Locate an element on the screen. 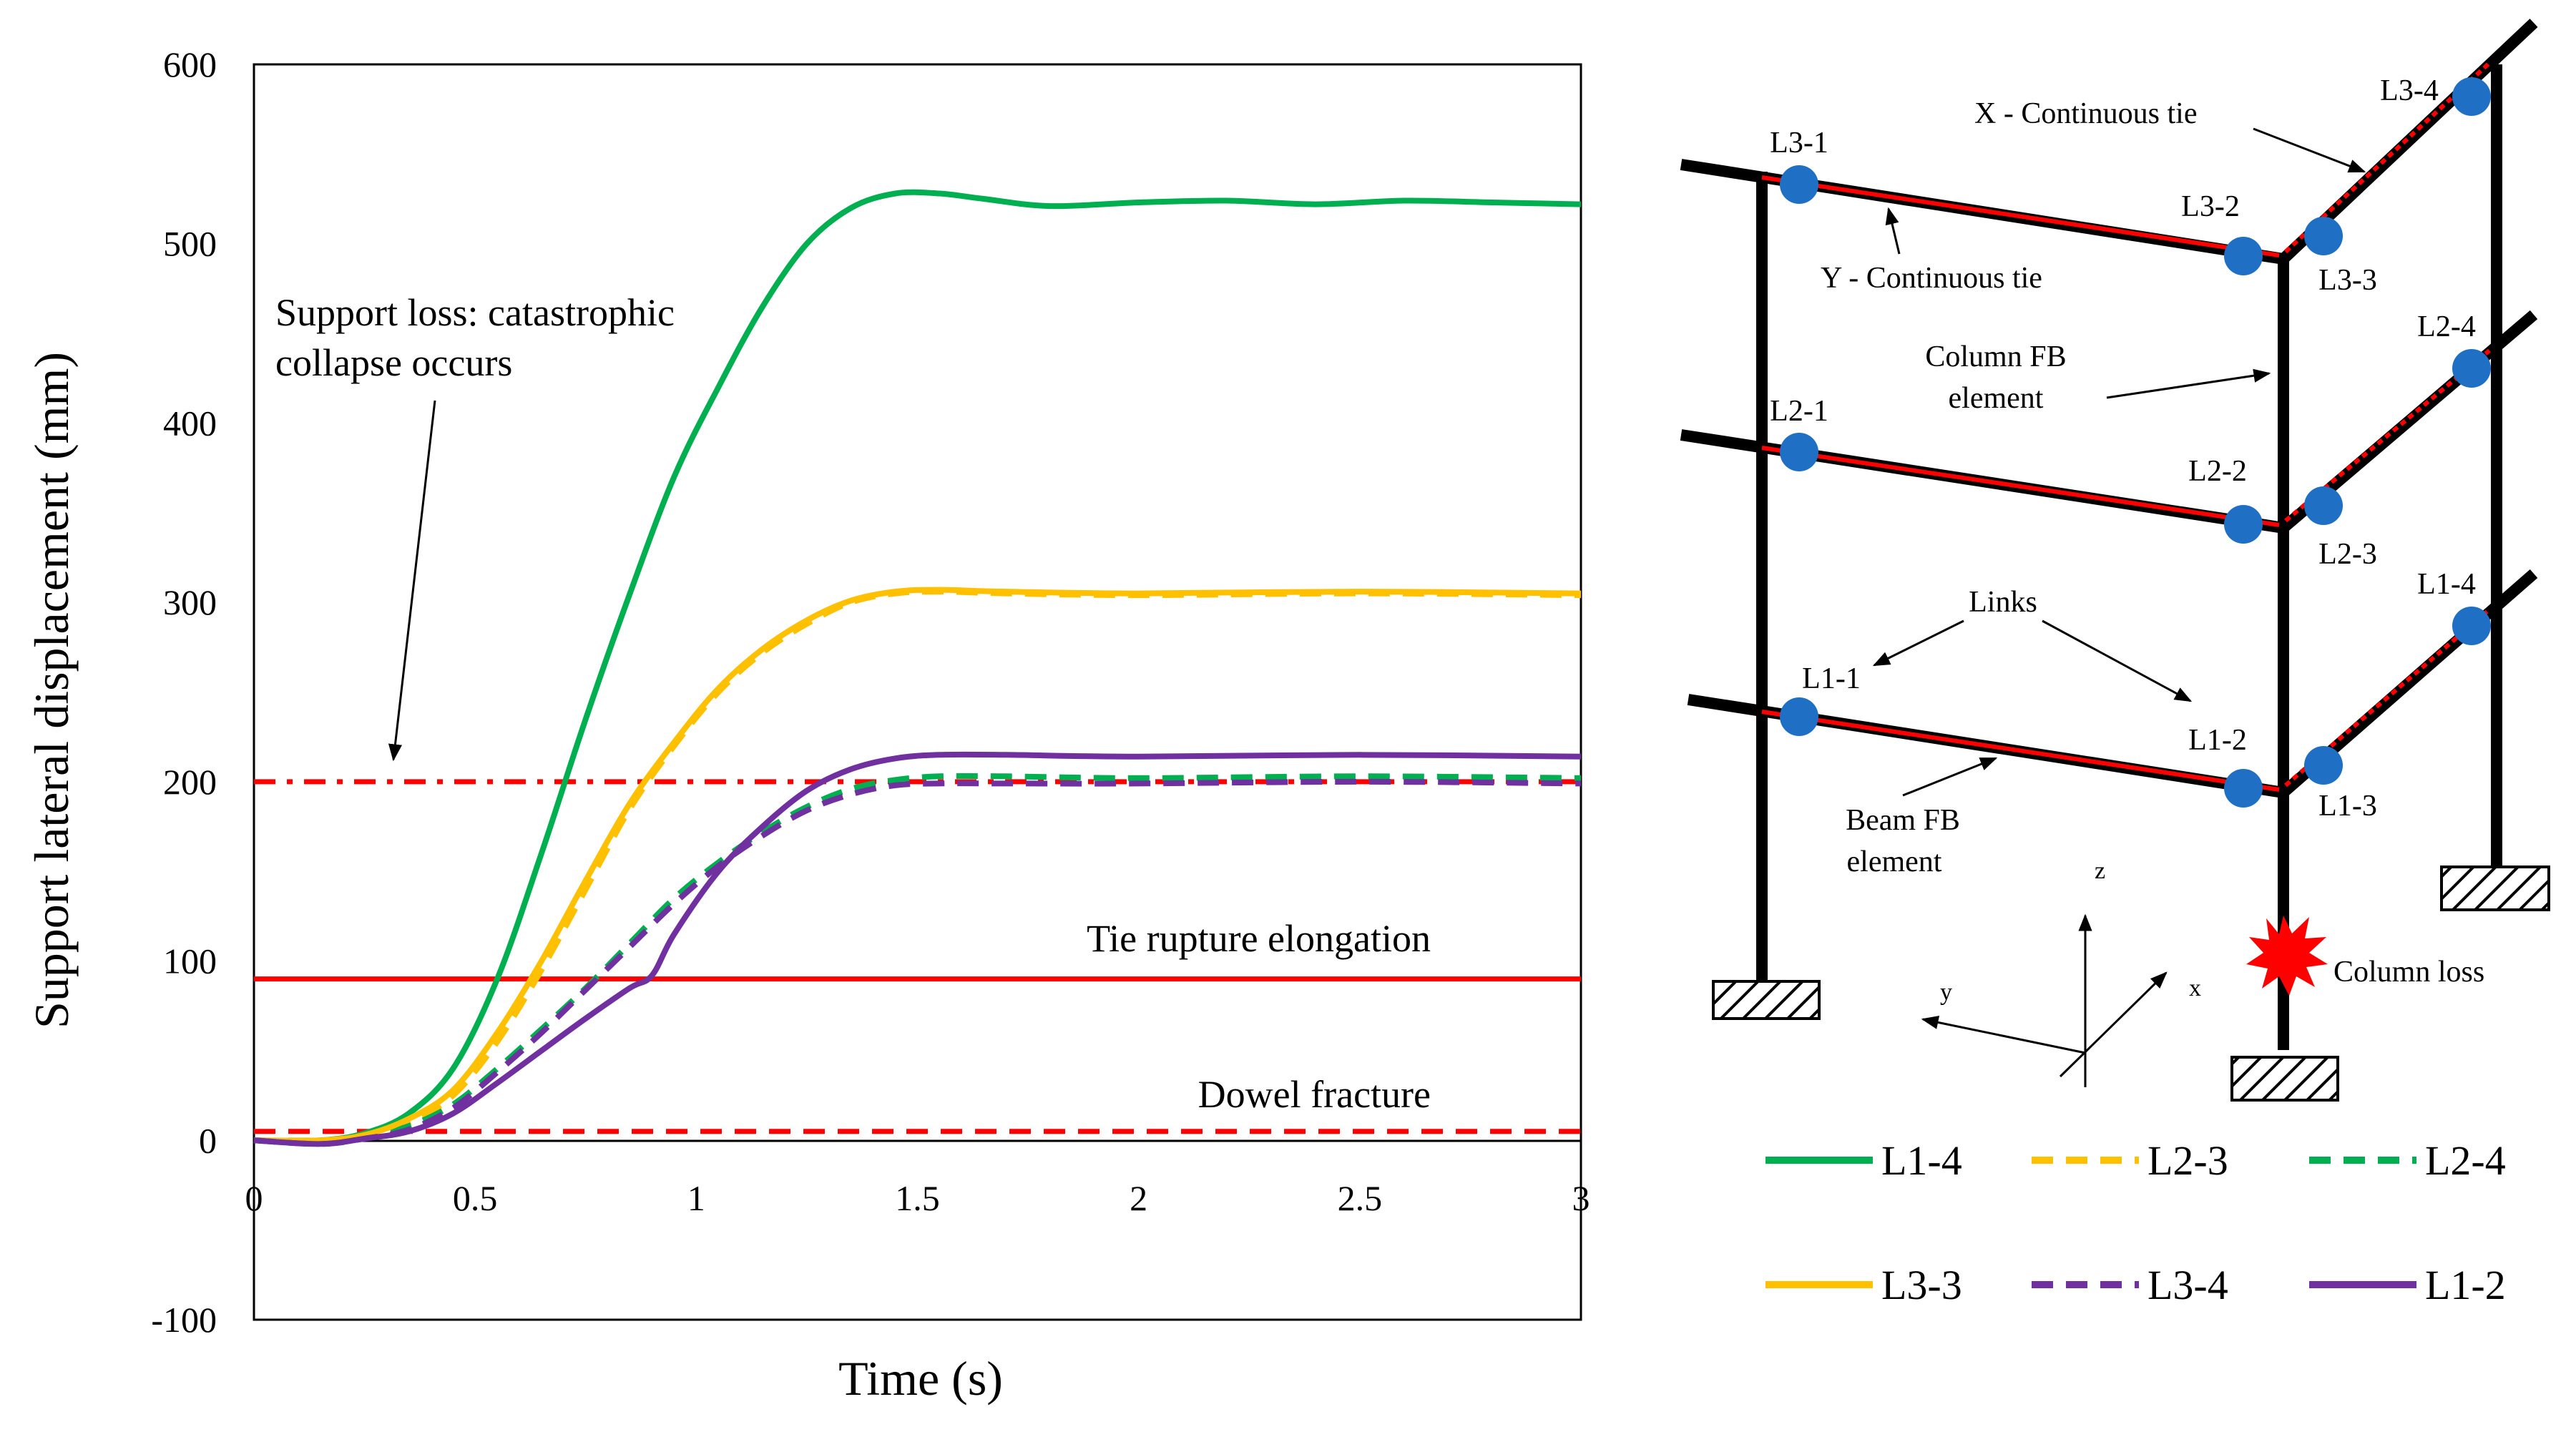 The width and height of the screenshot is (2576, 1432). column-loss-star-icon is located at coordinates (2287, 956).